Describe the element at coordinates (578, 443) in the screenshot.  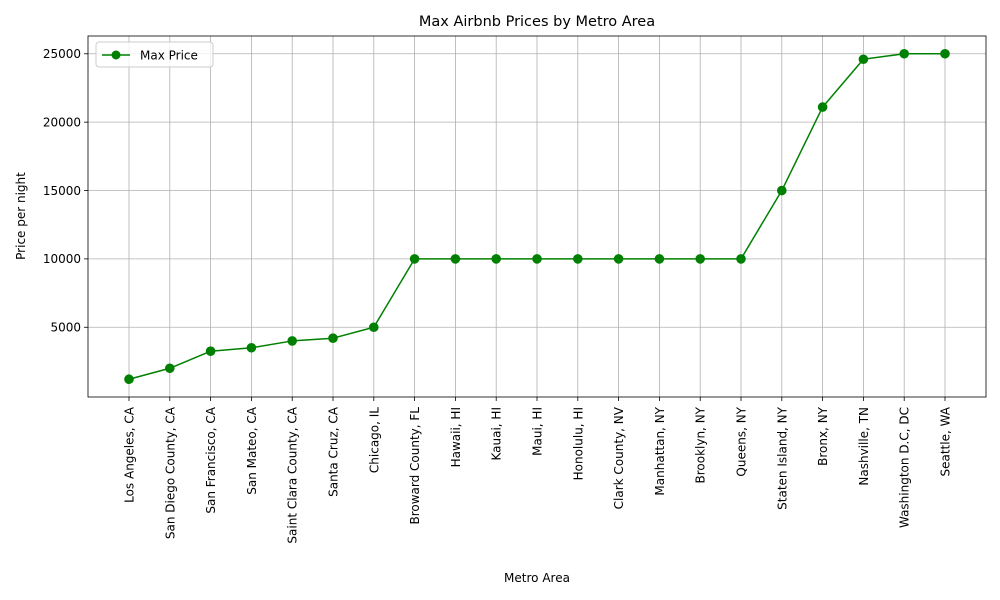
I see `x-tick-label: Honolulu, HI` at that location.